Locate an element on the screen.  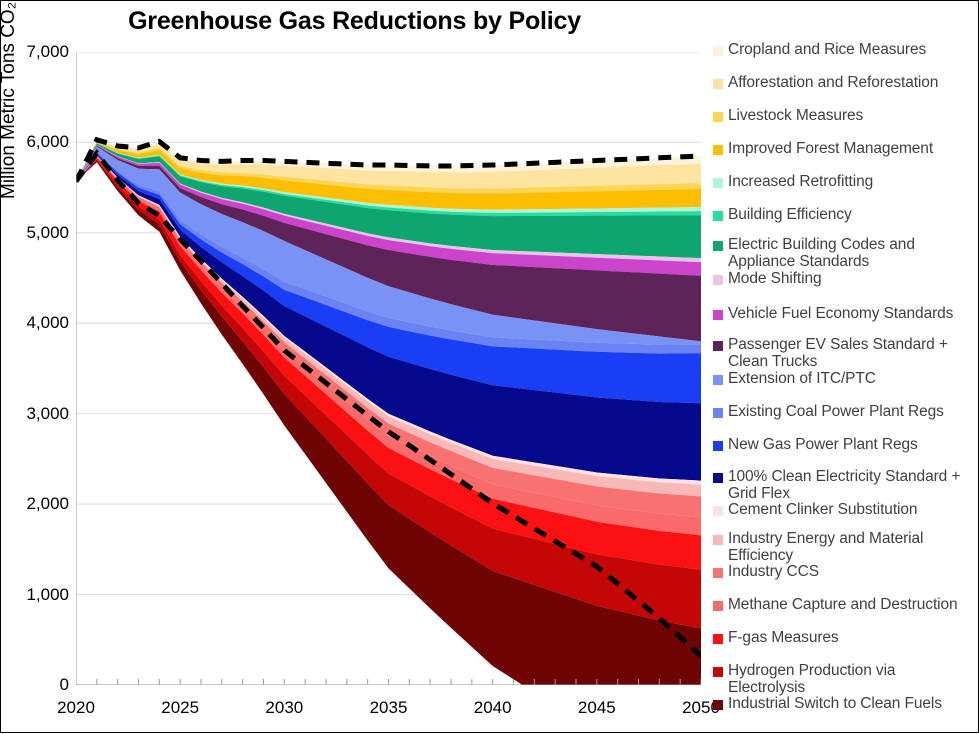
legend-item-label: Afforestation and Reforestation is located at coordinates (833, 82).